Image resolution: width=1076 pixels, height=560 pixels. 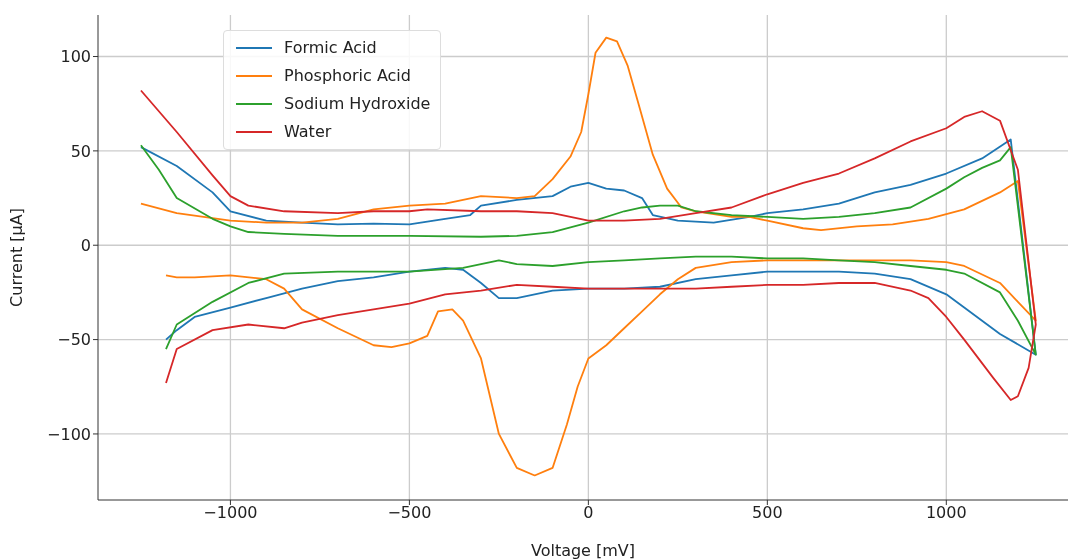 What do you see at coordinates (16, 257) in the screenshot?
I see `y-axis-title: Current [μA]` at bounding box center [16, 257].